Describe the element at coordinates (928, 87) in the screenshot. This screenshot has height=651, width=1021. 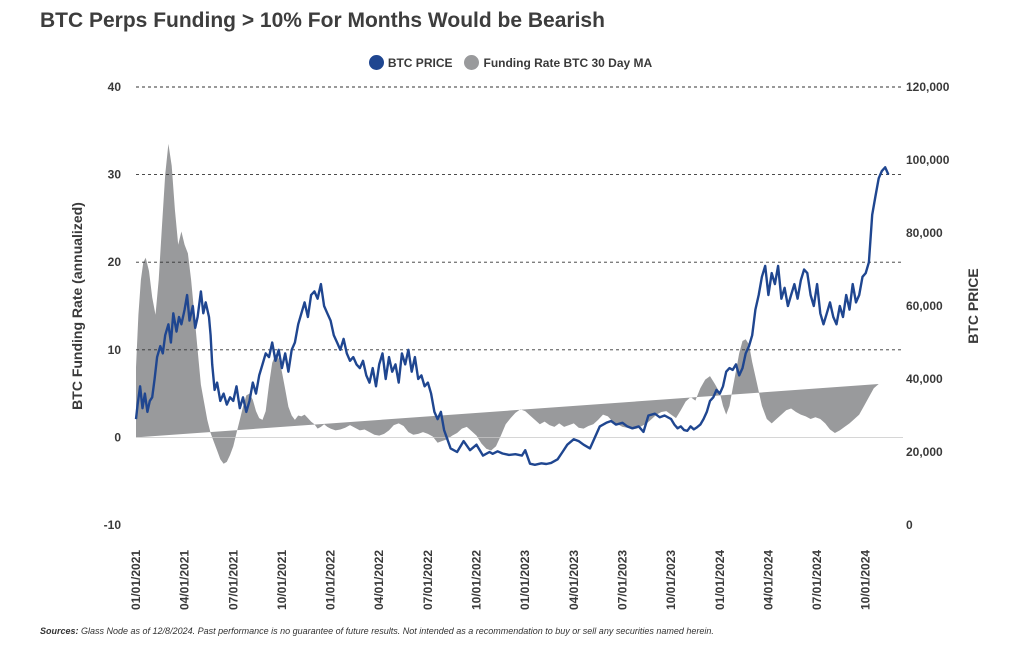
I see `right-tick-label: 120,000` at that location.